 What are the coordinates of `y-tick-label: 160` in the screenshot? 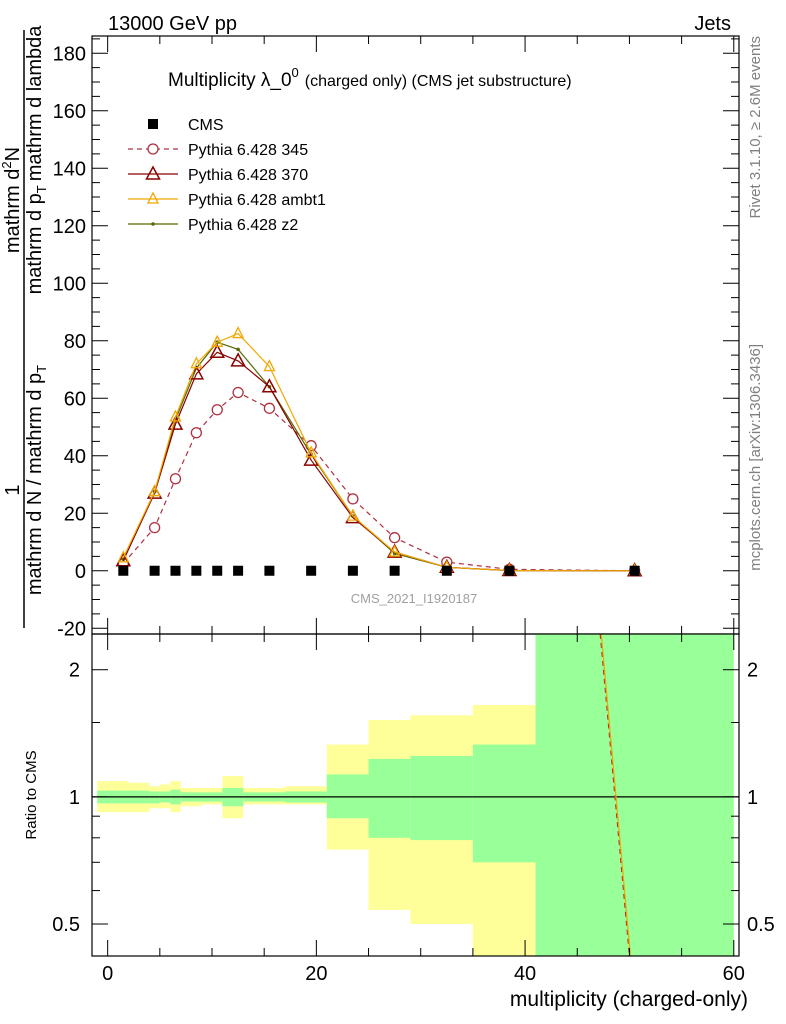 It's located at (69, 112).